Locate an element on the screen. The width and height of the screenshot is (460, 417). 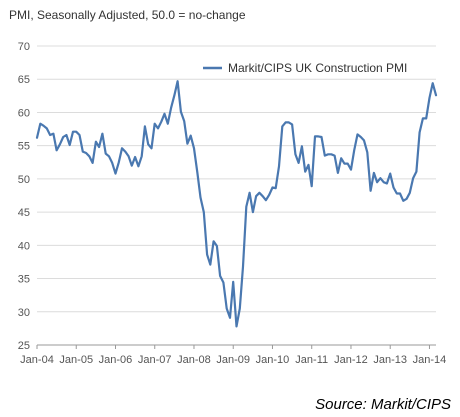
y-tick-label: 30 is located at coordinates (24, 313).